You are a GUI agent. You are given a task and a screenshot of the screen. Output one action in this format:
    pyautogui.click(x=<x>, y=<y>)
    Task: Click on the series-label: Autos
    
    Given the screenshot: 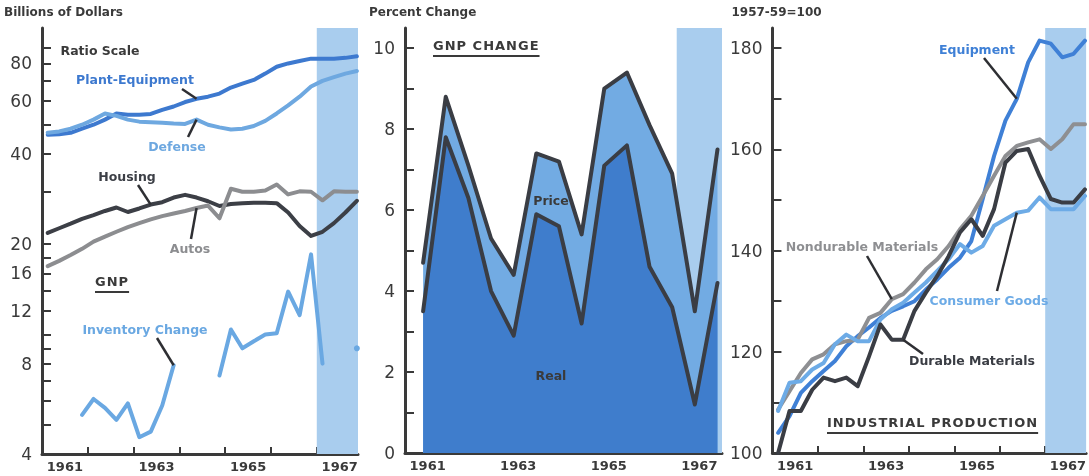 What is the action you would take?
    pyautogui.click(x=190, y=248)
    